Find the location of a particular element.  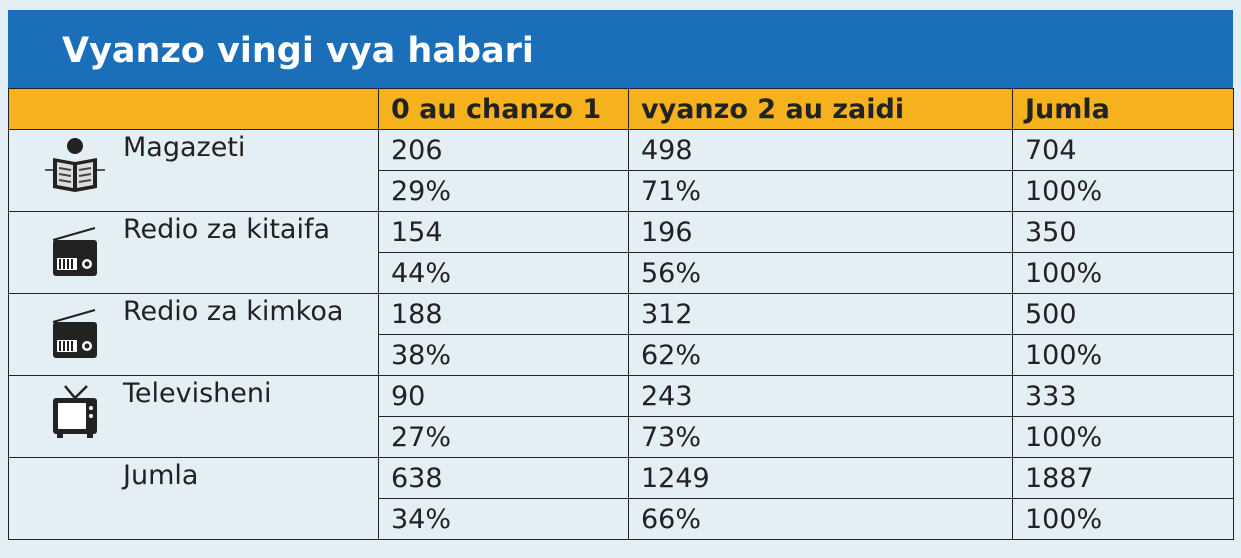

table-row: 27% 73% 100% is located at coordinates (621, 437).